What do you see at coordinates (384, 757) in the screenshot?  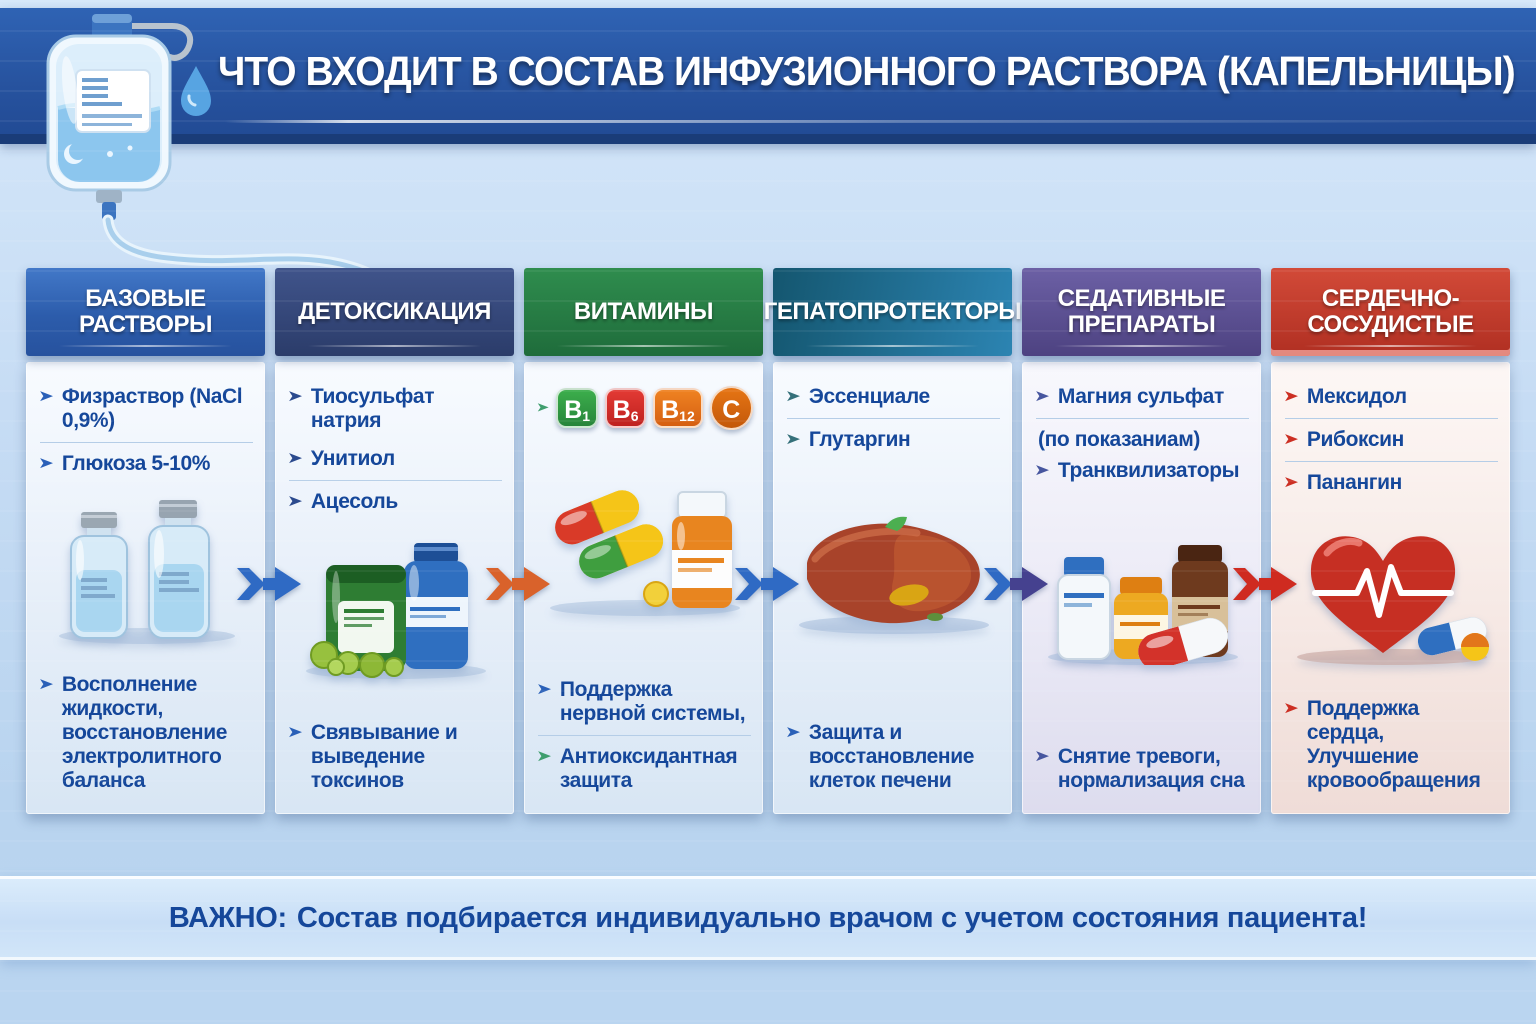 I see `effect-label: Свявывание и выведение токсинов` at bounding box center [384, 757].